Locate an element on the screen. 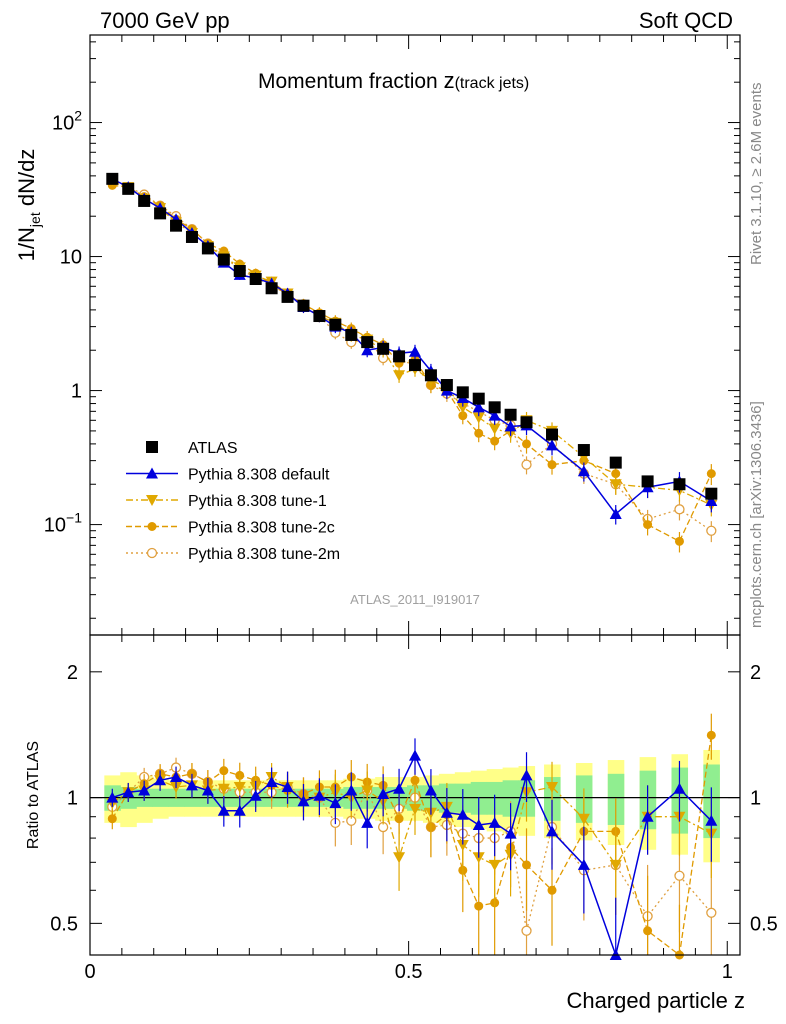 The image size is (786, 1024). legend-marker-tune2m is located at coordinates (152, 553).